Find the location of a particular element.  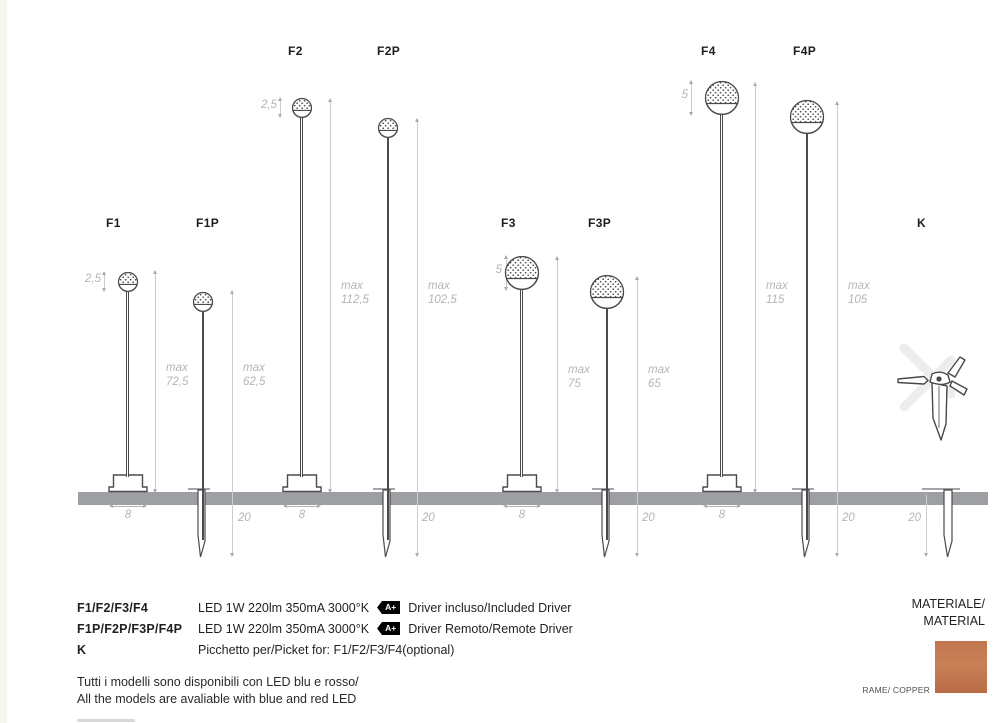

picket-k-buried is located at coordinates (942, 523).